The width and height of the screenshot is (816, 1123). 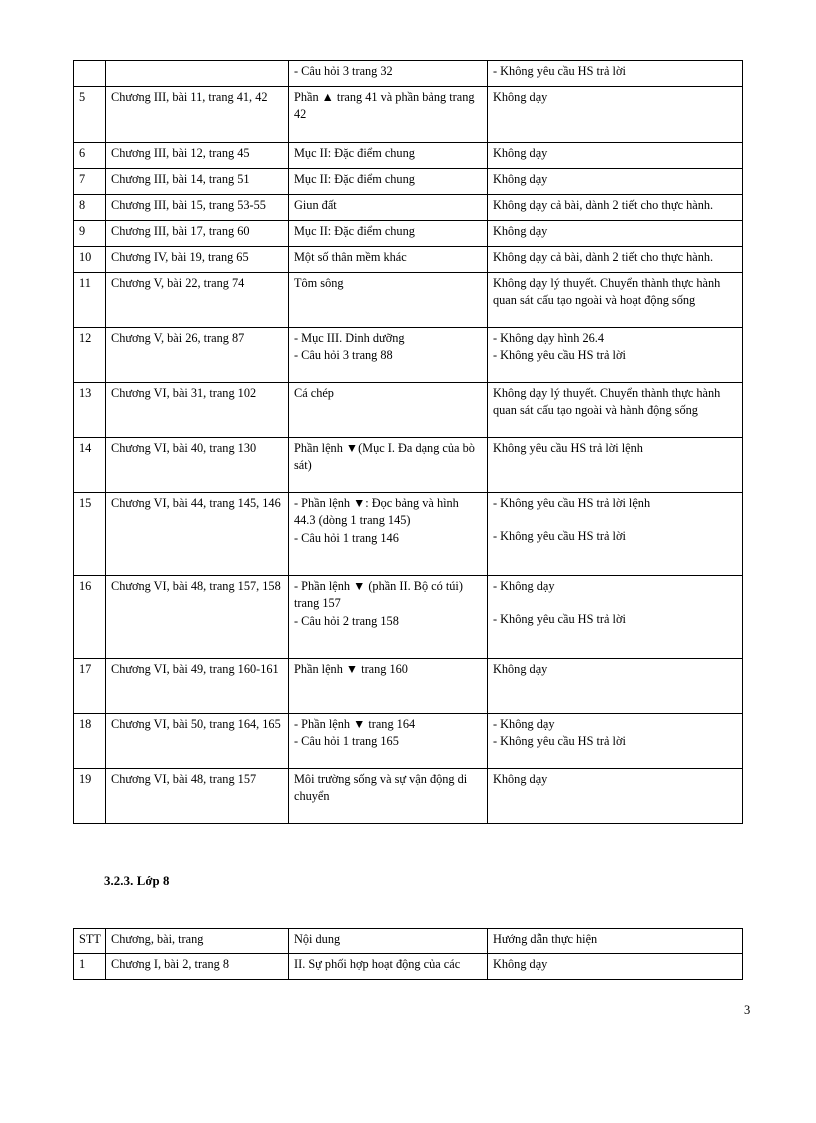 I want to click on guide-line: - Không dạy, so click(x=524, y=586).